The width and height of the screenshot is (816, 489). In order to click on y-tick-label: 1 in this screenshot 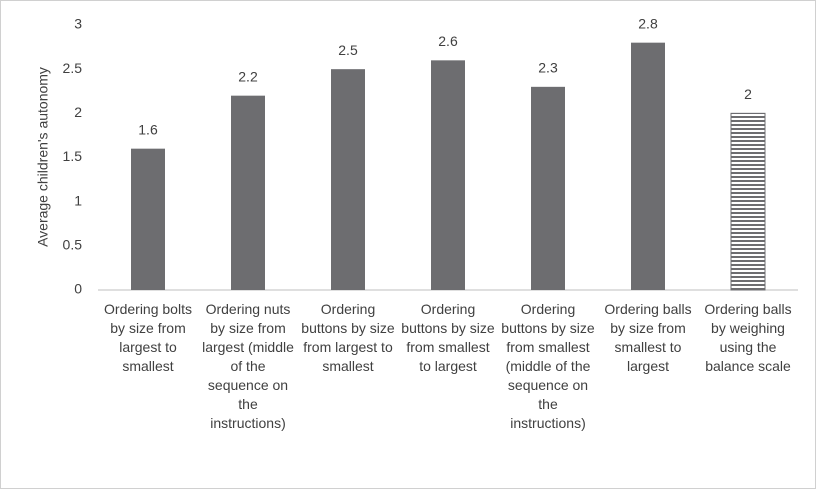, I will do `click(78, 200)`.